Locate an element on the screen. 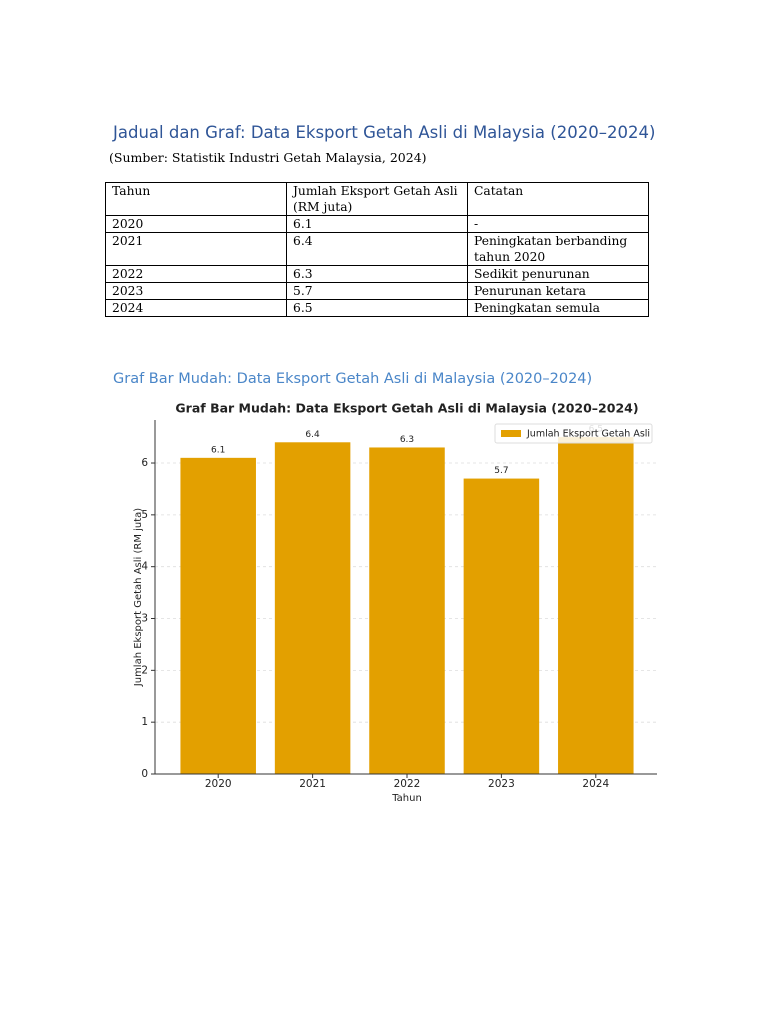 The height and width of the screenshot is (1024, 768). data-label: 5.7 is located at coordinates (501, 471).